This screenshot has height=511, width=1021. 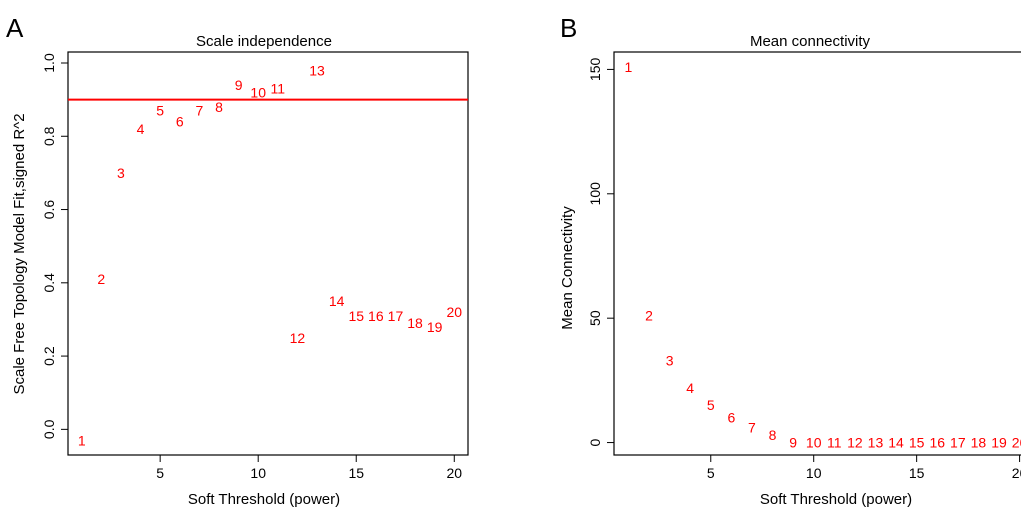 I want to click on panel-a-x-tick-label: 10, so click(x=258, y=473).